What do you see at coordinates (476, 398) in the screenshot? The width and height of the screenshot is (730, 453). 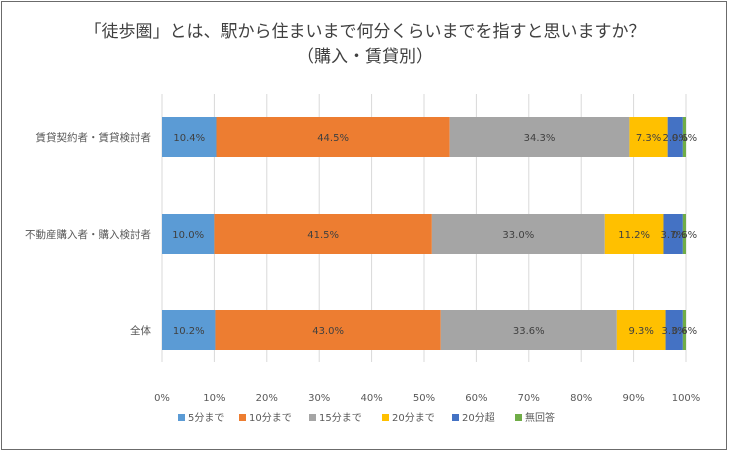 I see `x-tick-label: 60%` at bounding box center [476, 398].